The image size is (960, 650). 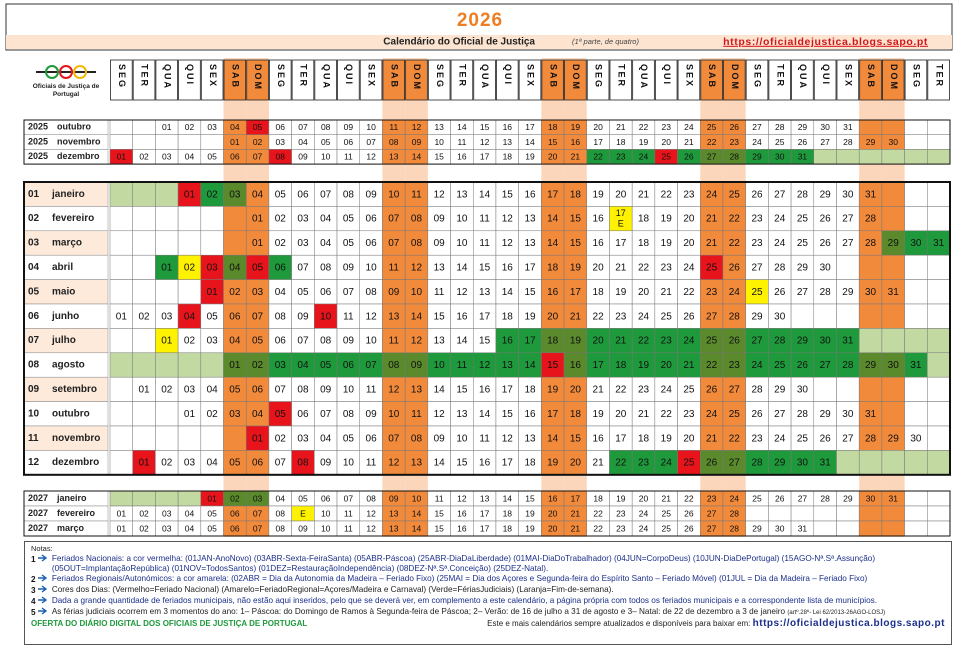 I want to click on day-number: 09, so click(x=394, y=292).